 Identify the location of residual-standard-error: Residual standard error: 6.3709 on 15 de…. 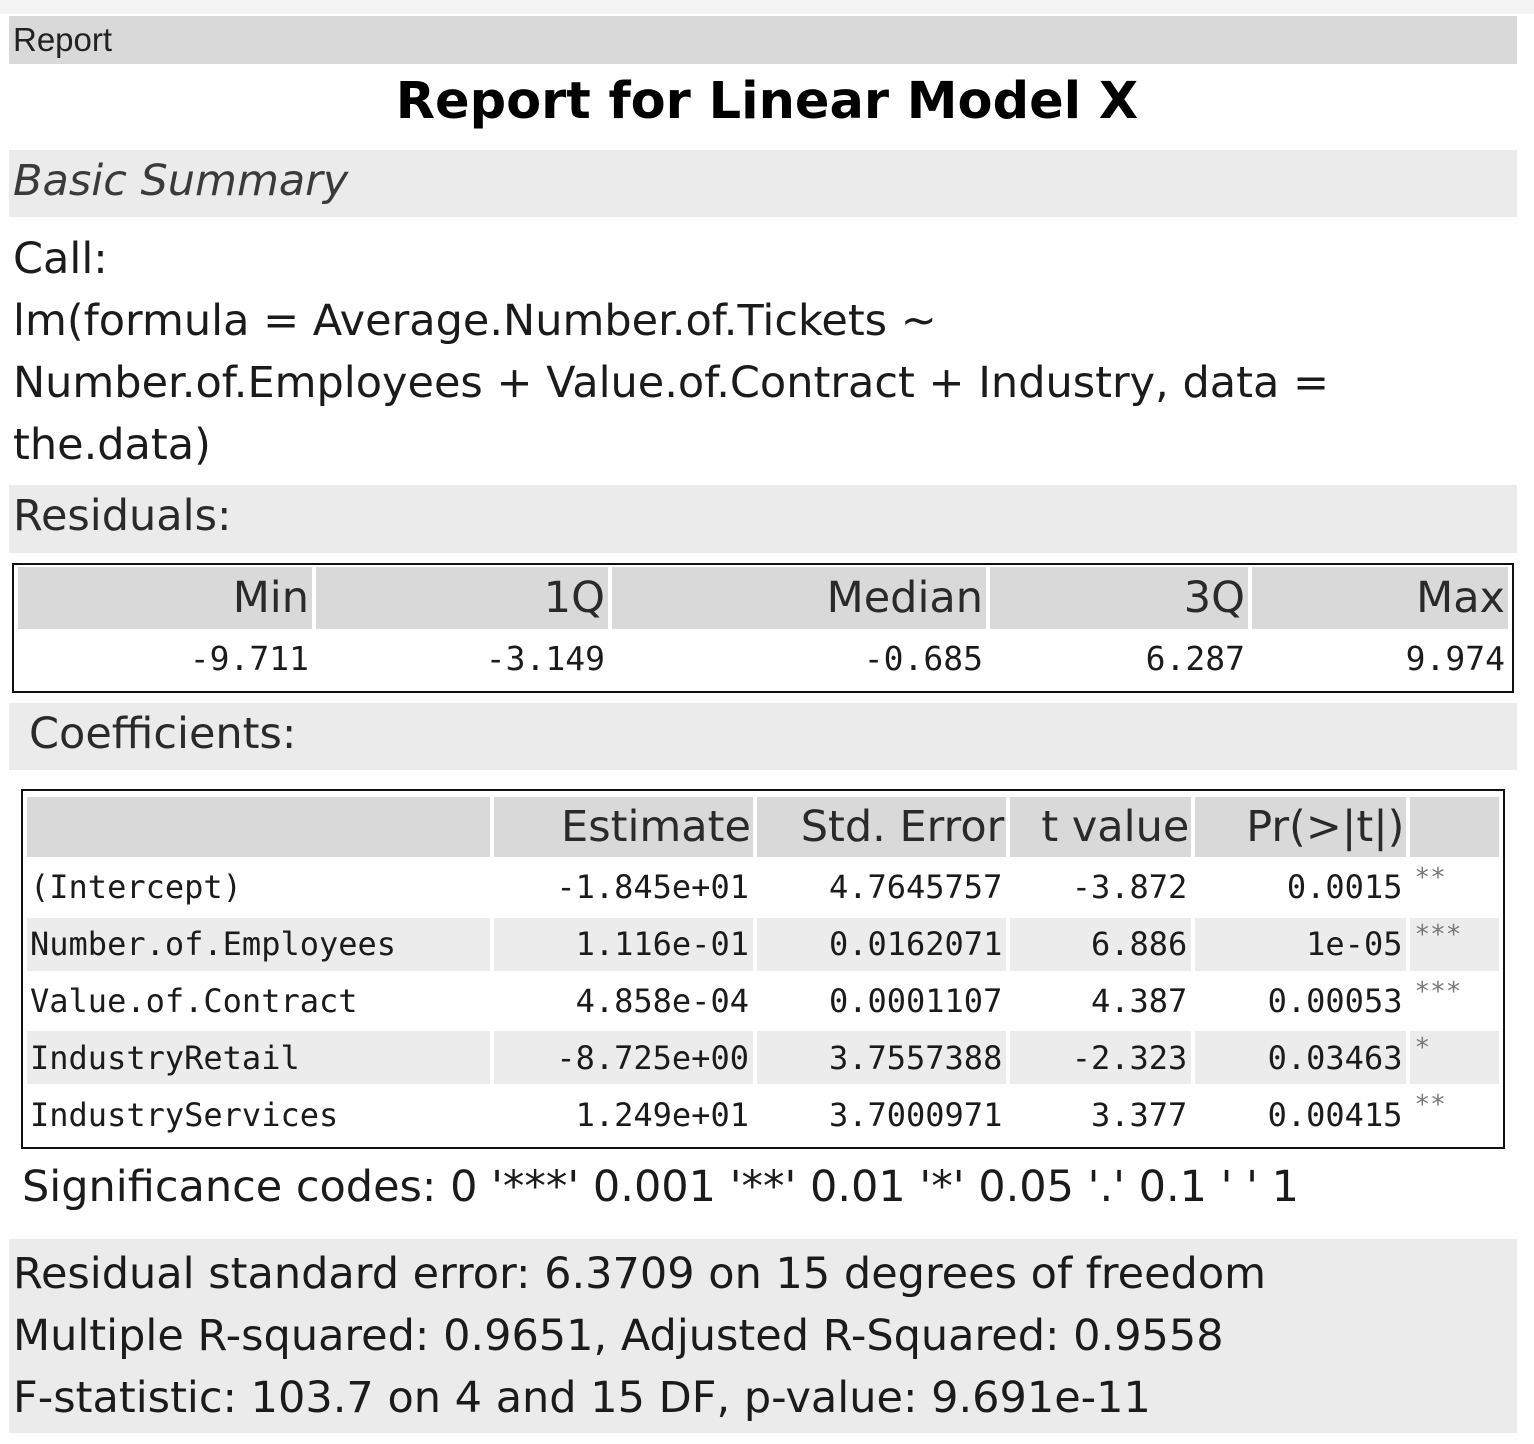
(640, 1274).